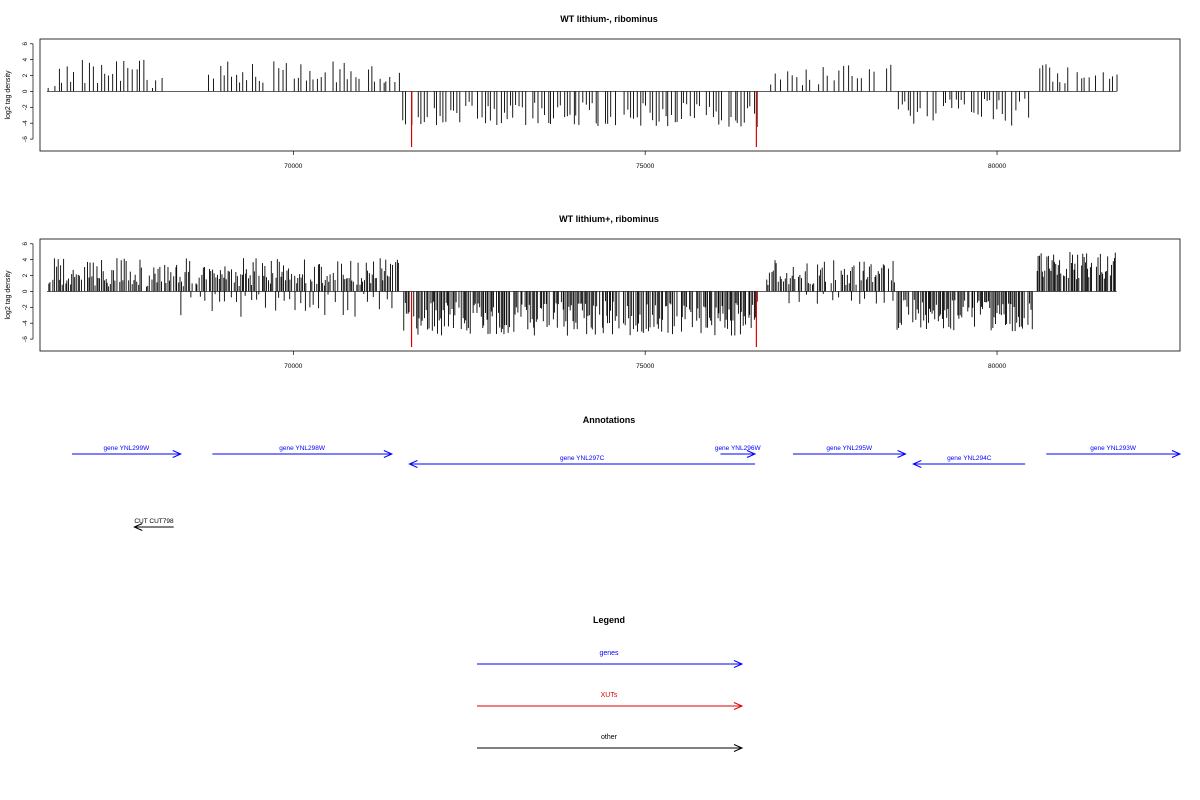 This screenshot has height=800, width=1200. What do you see at coordinates (610, 659) in the screenshot?
I see `legend-item: genes` at bounding box center [610, 659].